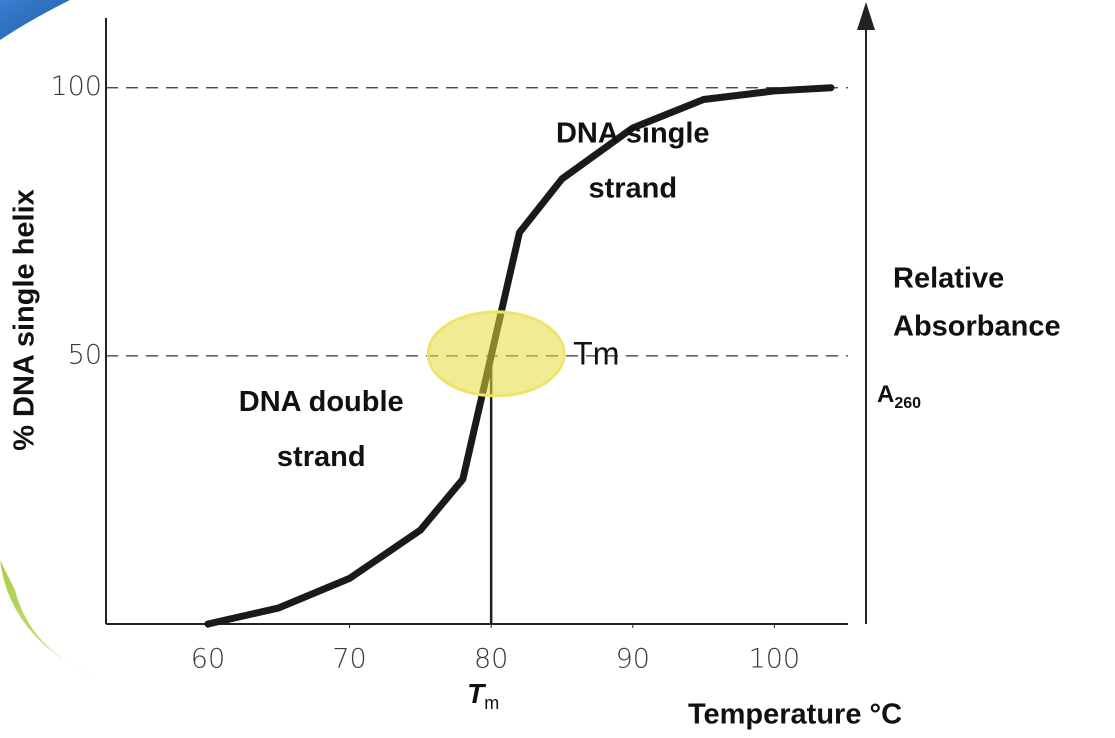 This screenshot has height=738, width=1115. Describe the element at coordinates (35, 20) in the screenshot. I see `corner-decoration` at that location.